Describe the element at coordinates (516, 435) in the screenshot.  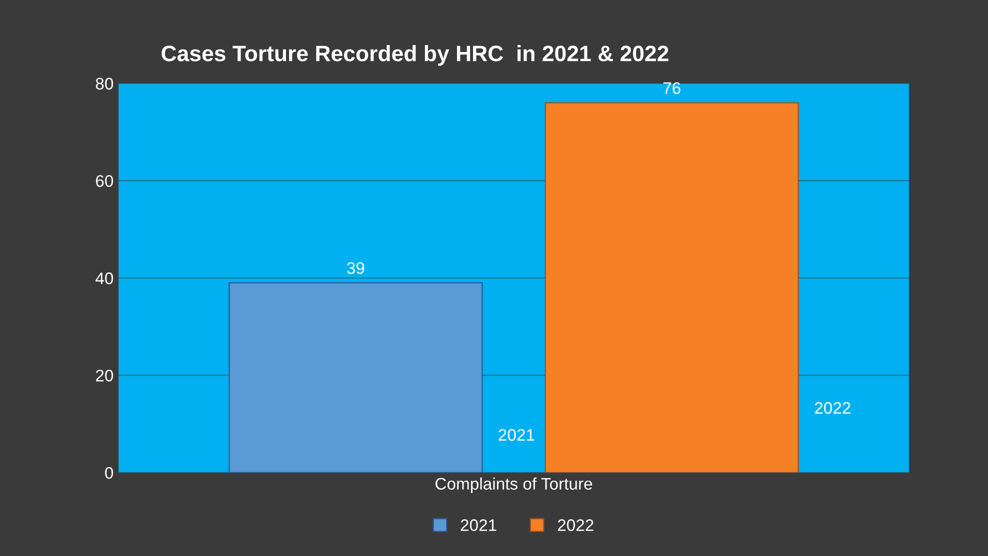
I see `text: 2021` at that location.